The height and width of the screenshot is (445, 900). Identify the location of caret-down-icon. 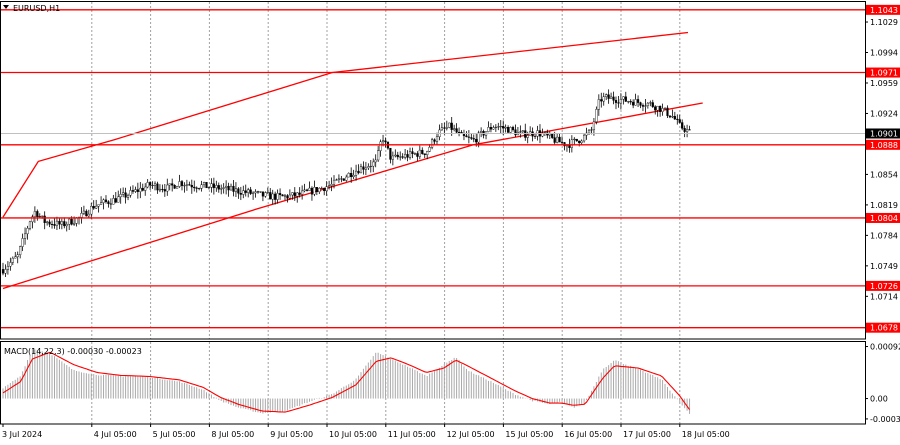
(6, 7).